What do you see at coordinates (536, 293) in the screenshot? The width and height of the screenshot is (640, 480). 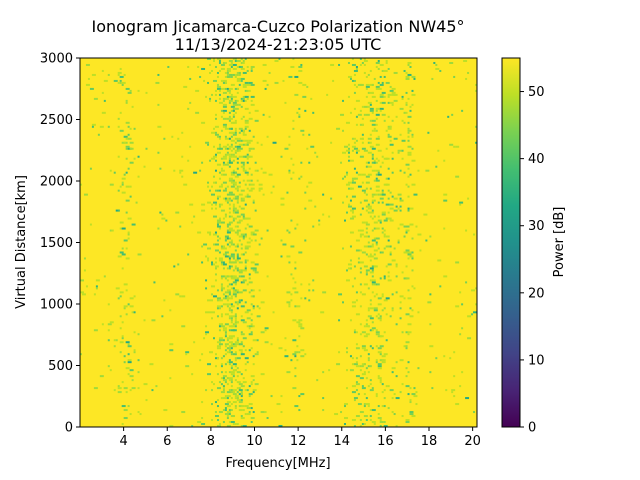 I see `colorbar-tick-label: 20` at bounding box center [536, 293].